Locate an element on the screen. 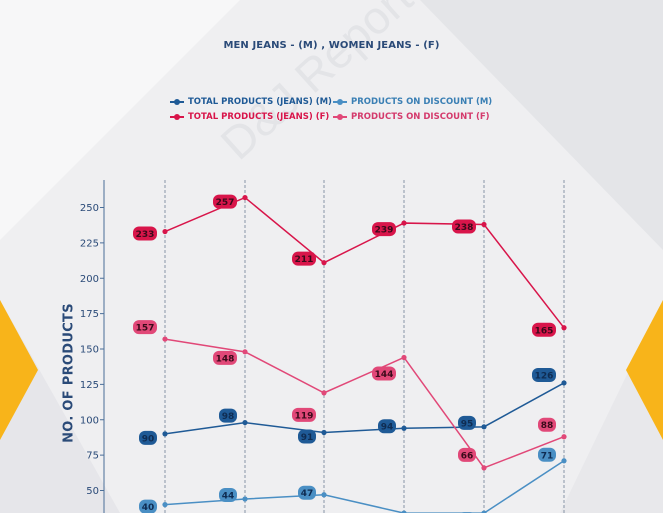 This screenshot has width=663, height=513. y-tick-label: 175 is located at coordinates (89, 314).